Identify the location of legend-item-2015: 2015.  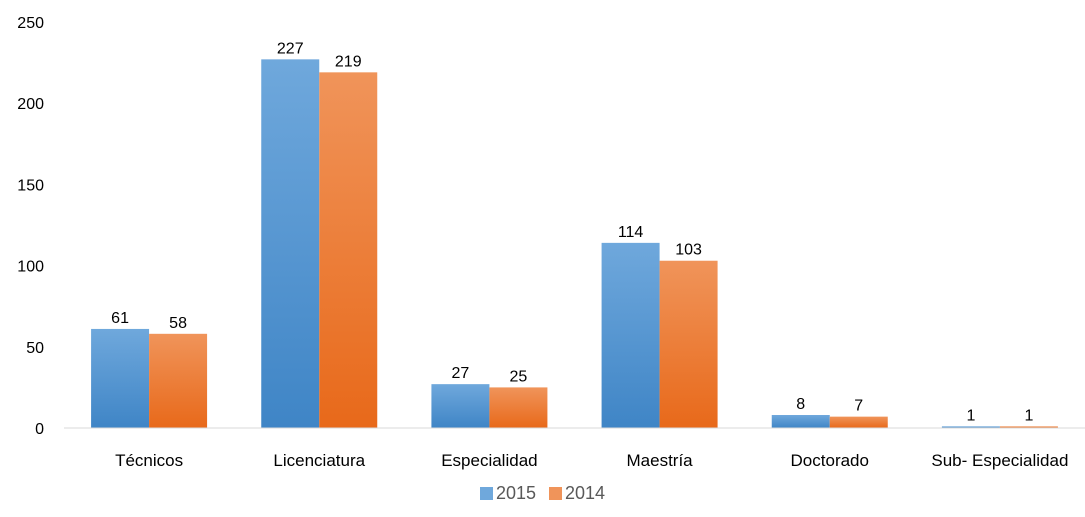
(507, 493).